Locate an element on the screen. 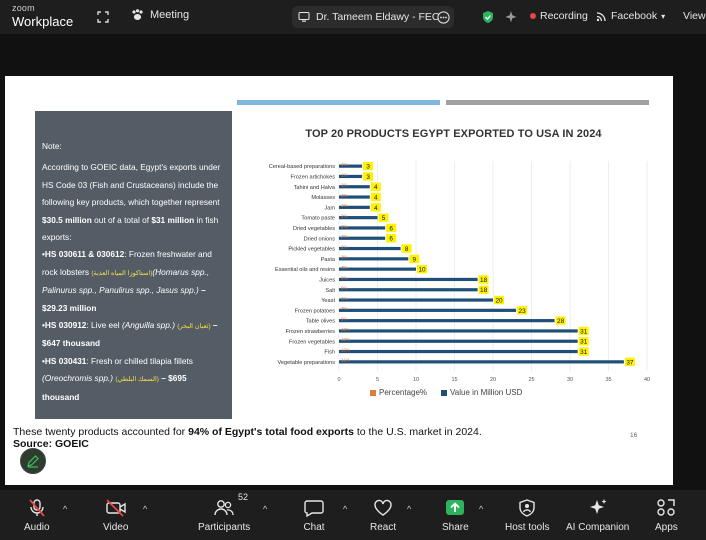 Image resolution: width=706 pixels, height=540 pixels. bullet-text: : Live eel is located at coordinates (104, 325).